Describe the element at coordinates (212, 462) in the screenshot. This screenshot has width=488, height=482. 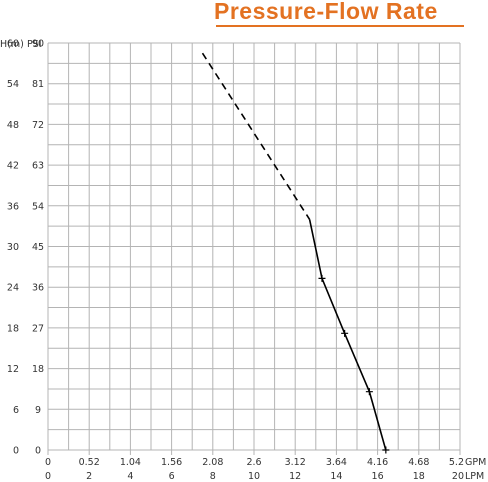
I see `x-tick-label-gpm: 2.08` at that location.